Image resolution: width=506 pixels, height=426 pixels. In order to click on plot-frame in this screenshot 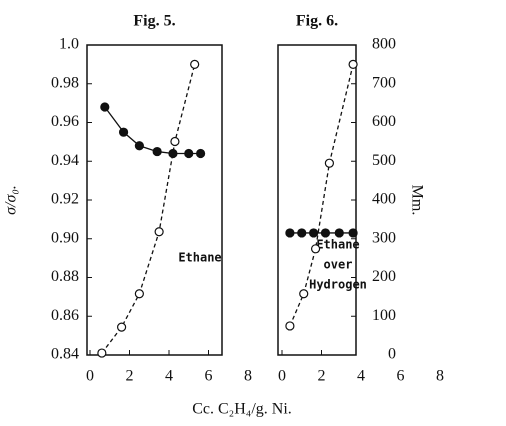, I will do `click(317, 200)`.